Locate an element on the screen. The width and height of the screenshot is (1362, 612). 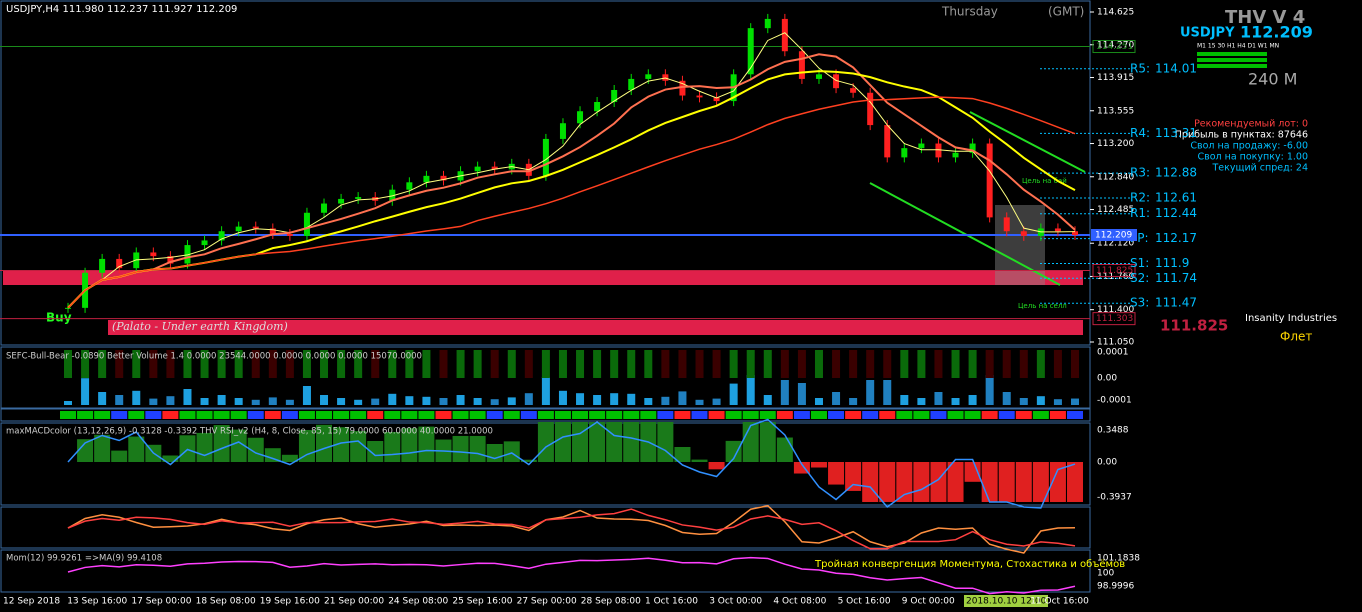
level-box is located at coordinates (1114, 47).